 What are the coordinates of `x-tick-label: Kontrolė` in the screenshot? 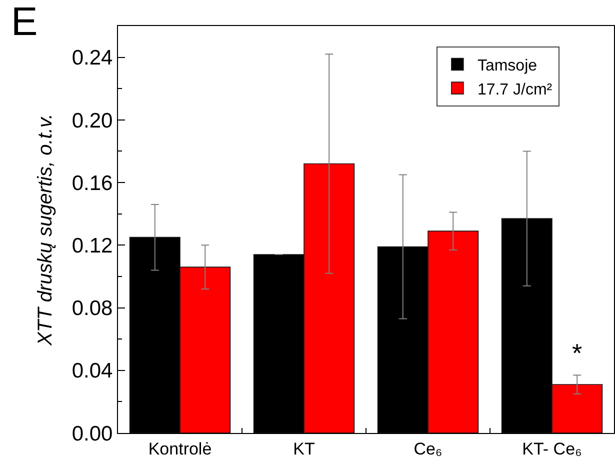 It's located at (180, 449).